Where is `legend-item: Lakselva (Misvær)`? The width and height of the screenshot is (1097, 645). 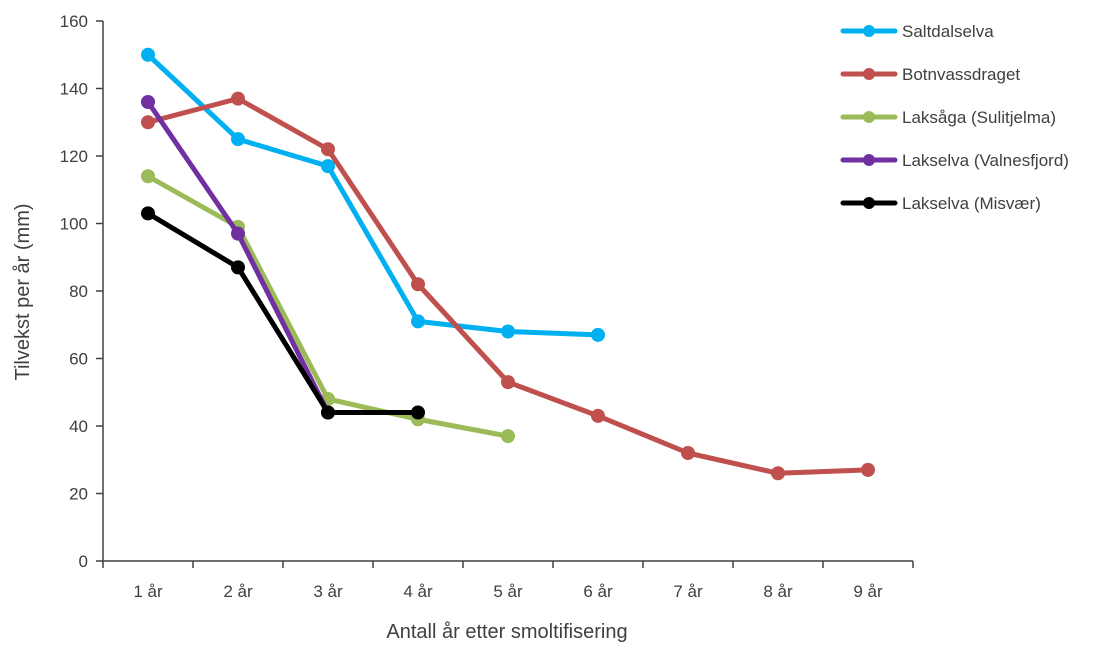
legend-item: Lakselva (Misvær) is located at coordinates (940, 203).